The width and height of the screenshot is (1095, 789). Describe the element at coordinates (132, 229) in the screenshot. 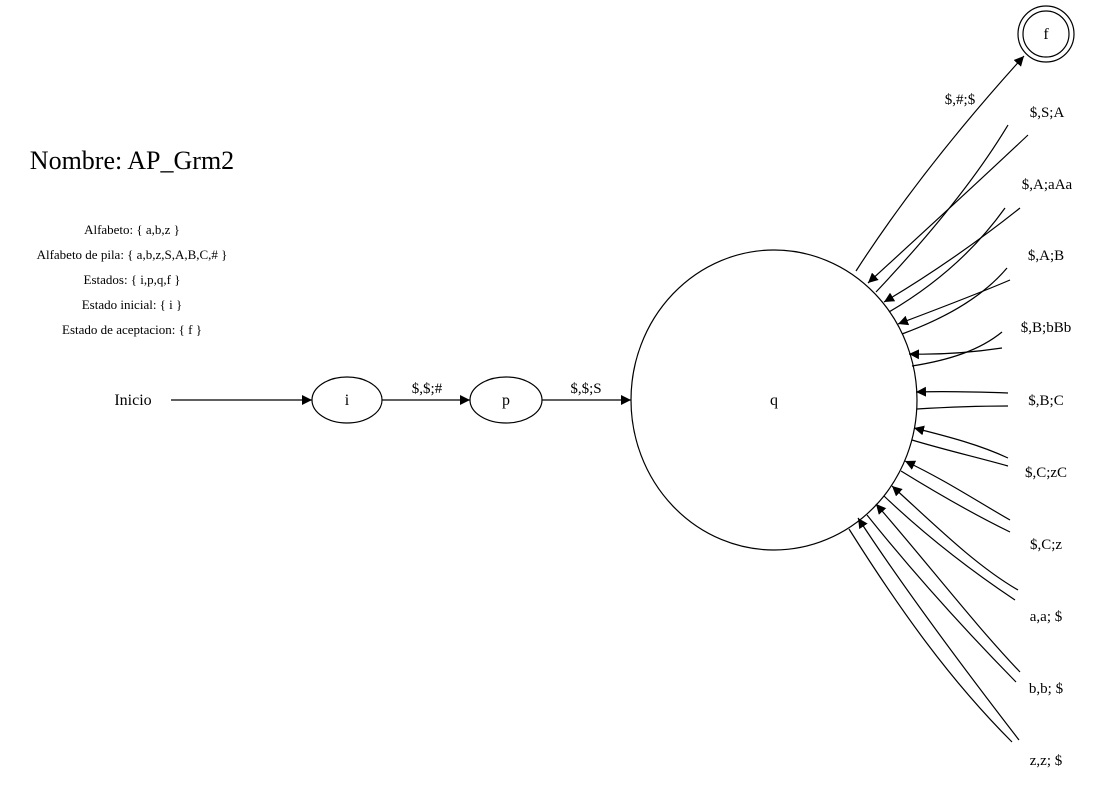

I see `info-alphabet: Alfabeto: { a,b,z }` at that location.